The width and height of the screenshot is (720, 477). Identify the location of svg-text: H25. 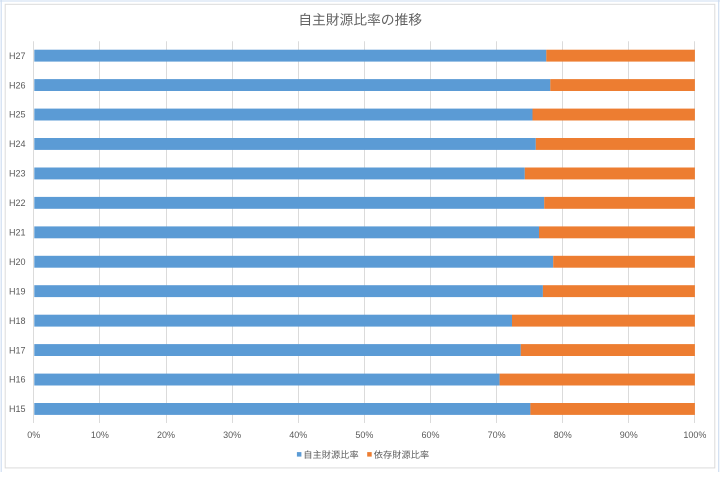
(17, 115).